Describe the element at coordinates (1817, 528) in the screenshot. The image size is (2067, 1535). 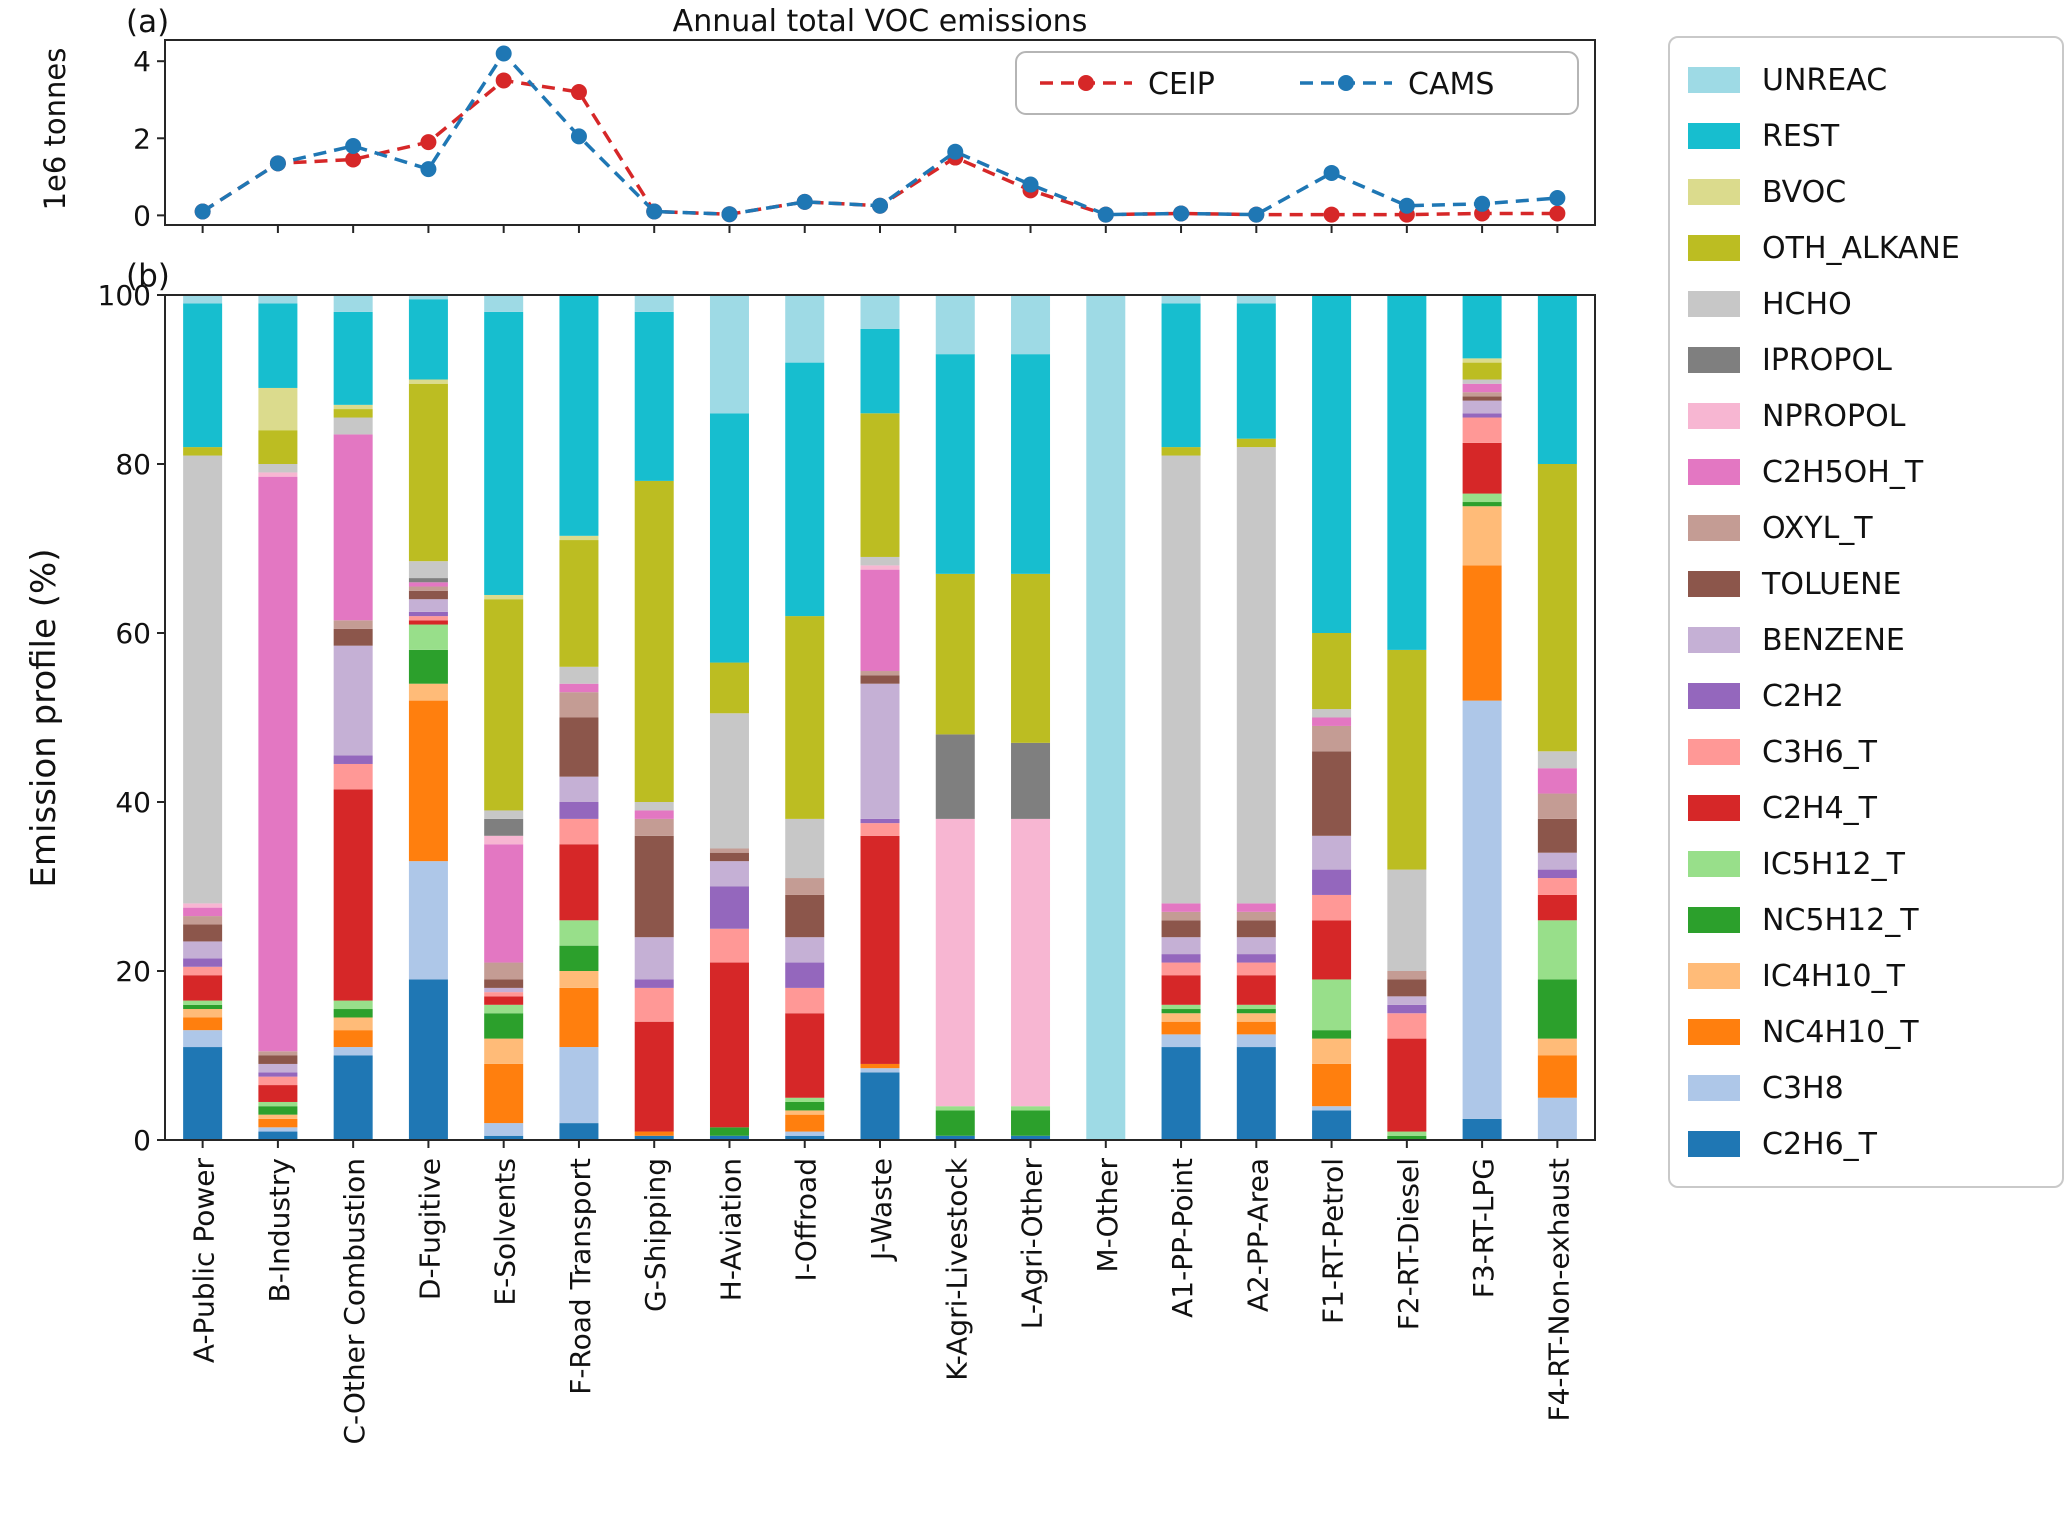
I see `legend-species-label: OXYL_T` at that location.